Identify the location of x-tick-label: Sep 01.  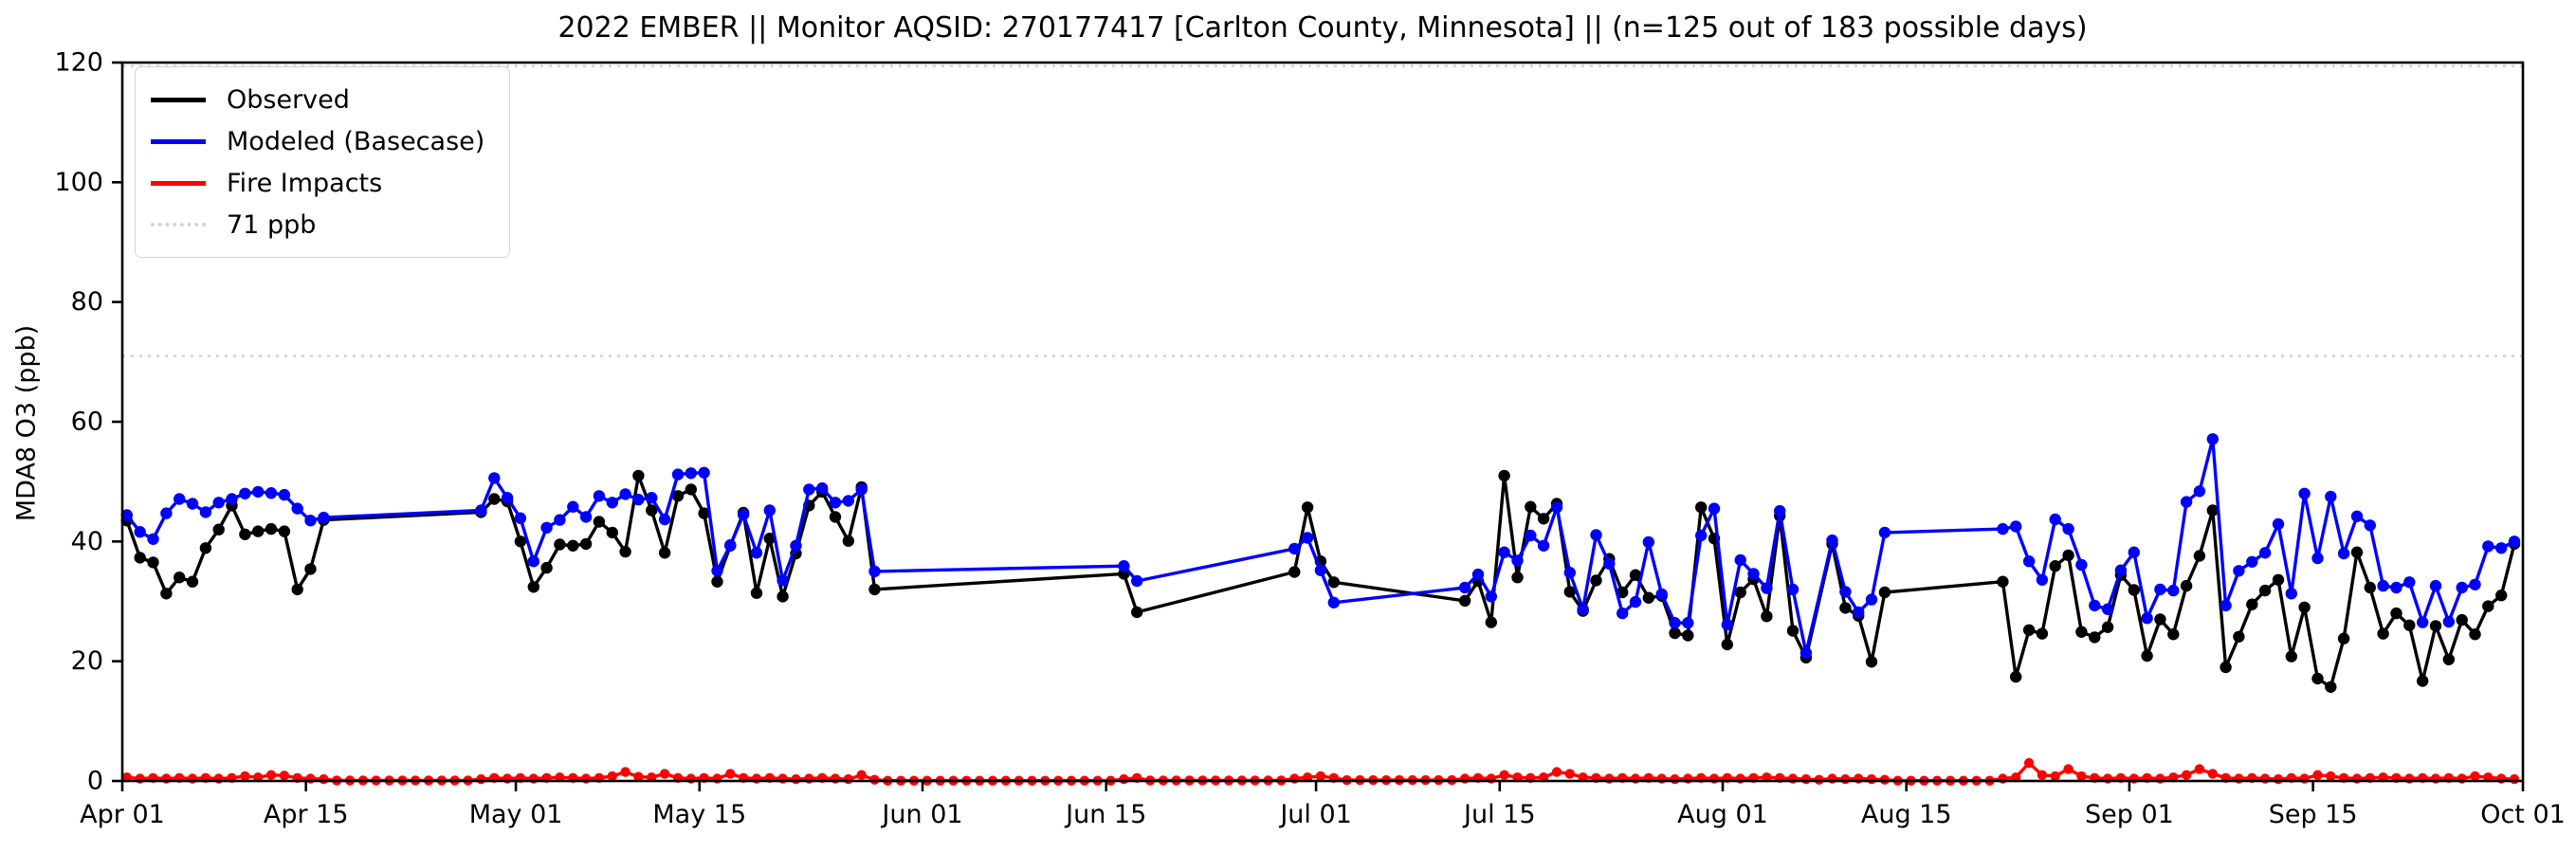
(2129, 814).